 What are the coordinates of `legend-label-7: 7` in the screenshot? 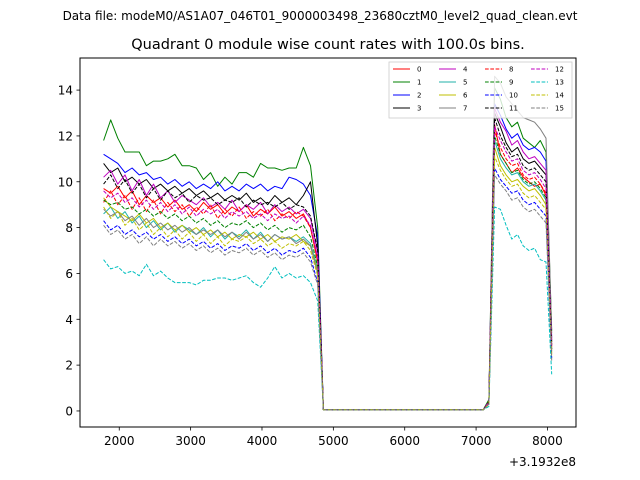 It's located at (465, 109).